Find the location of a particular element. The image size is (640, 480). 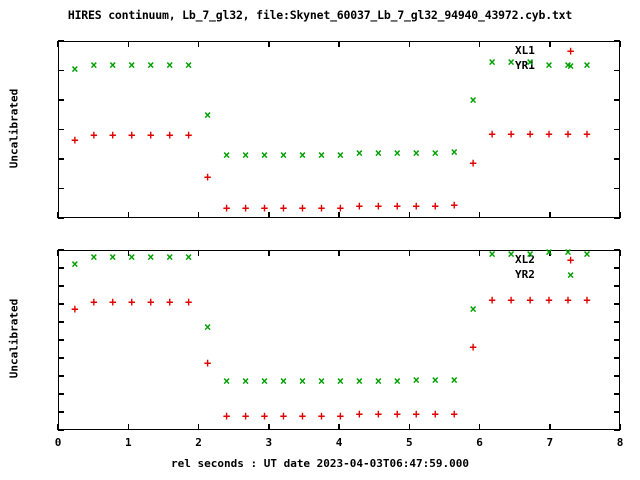

legend-item-label: XL1 is located at coordinates (525, 50).